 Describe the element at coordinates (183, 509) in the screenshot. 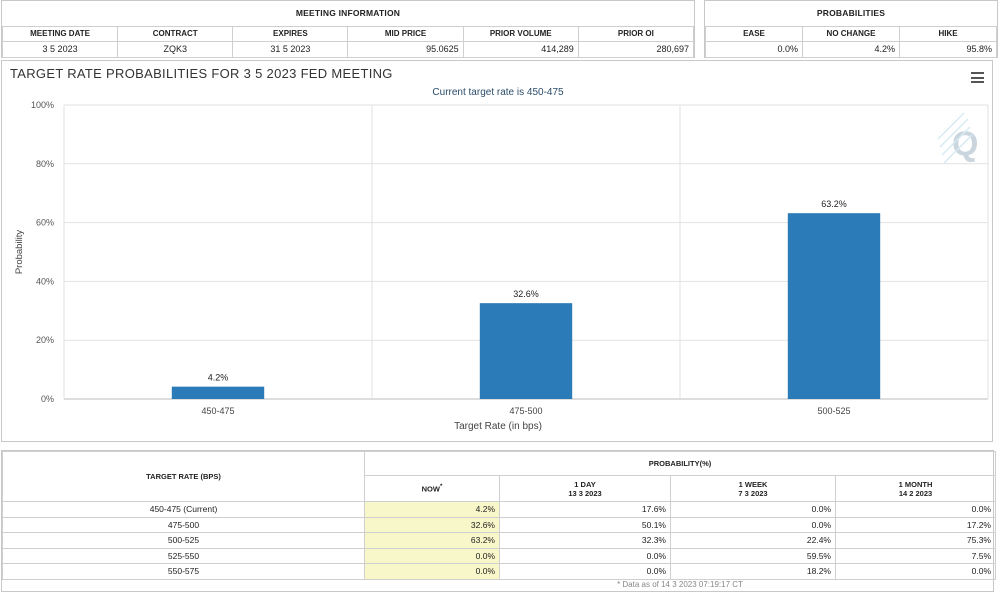

I see `rate-cell: 450-475 (Current)` at that location.